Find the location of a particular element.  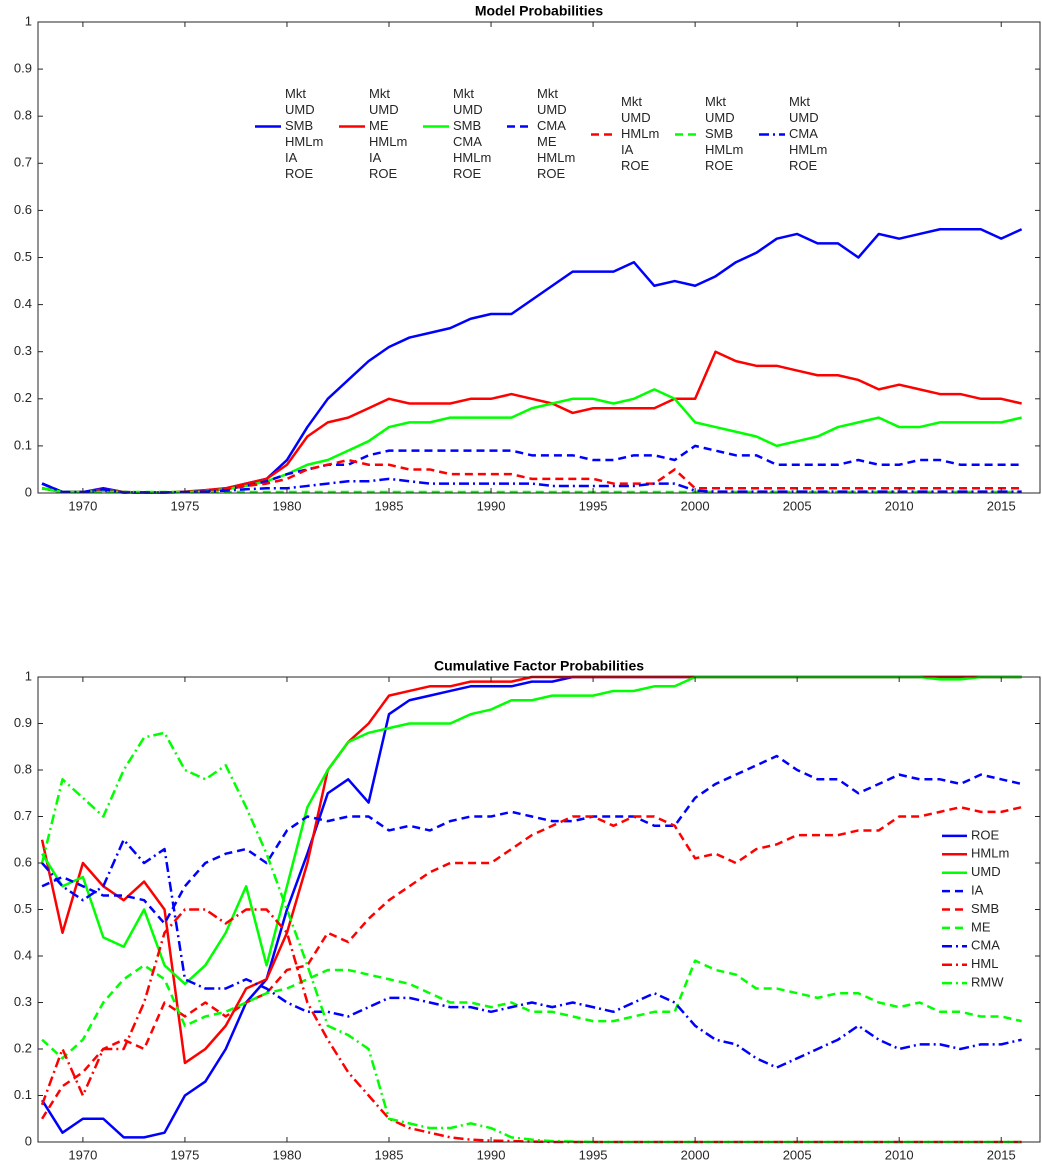

chart-title: Model Probabilities is located at coordinates (539, 11).